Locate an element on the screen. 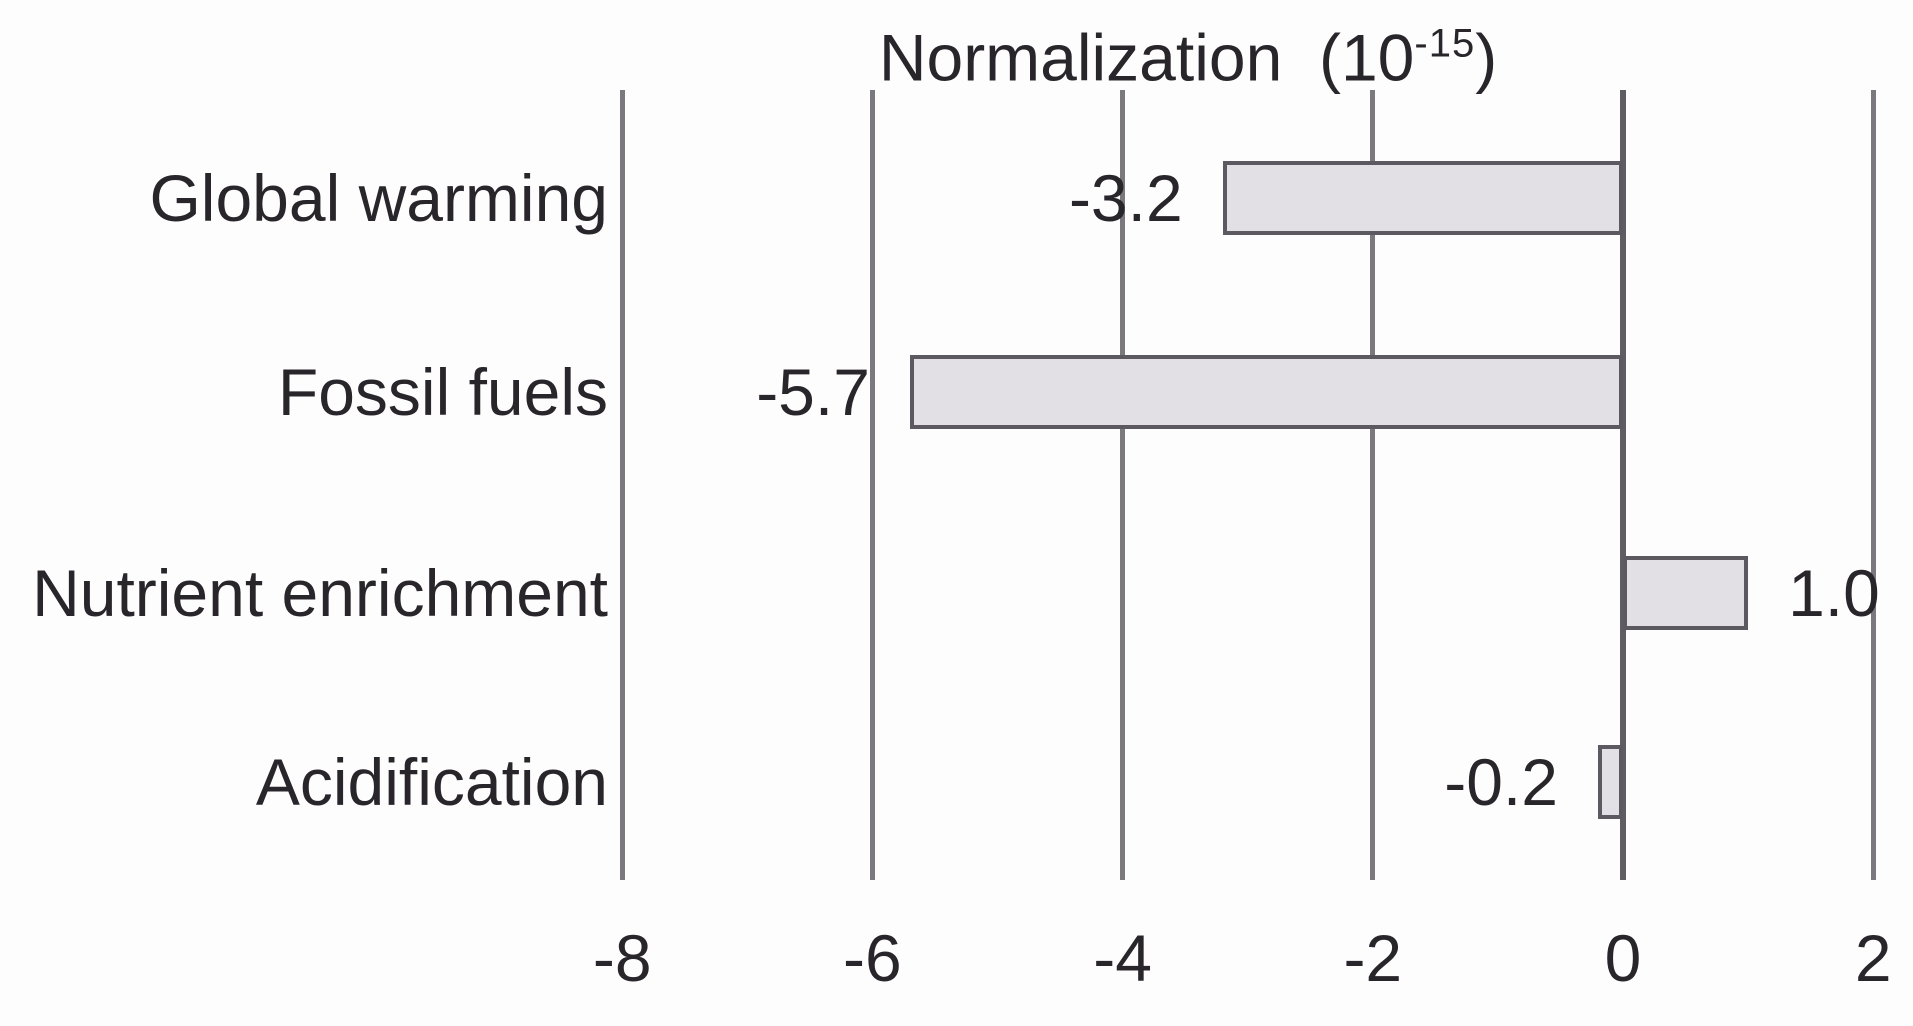 This screenshot has height=1026, width=1913. x-tick-label: -4 is located at coordinates (1122, 958).